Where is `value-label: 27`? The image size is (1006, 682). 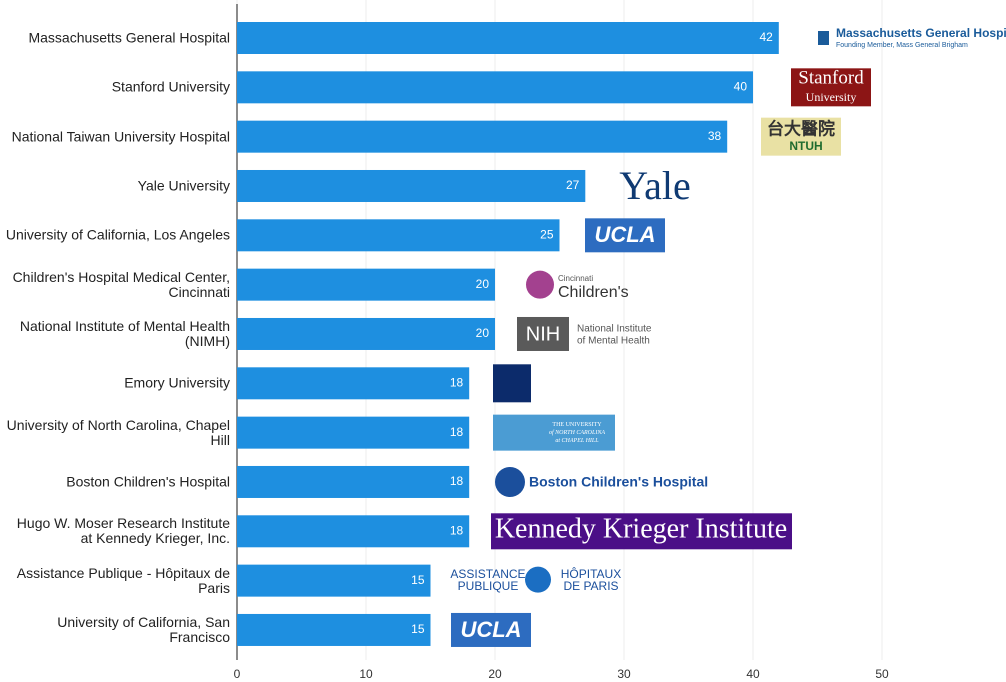
value-label: 27 is located at coordinates (573, 185).